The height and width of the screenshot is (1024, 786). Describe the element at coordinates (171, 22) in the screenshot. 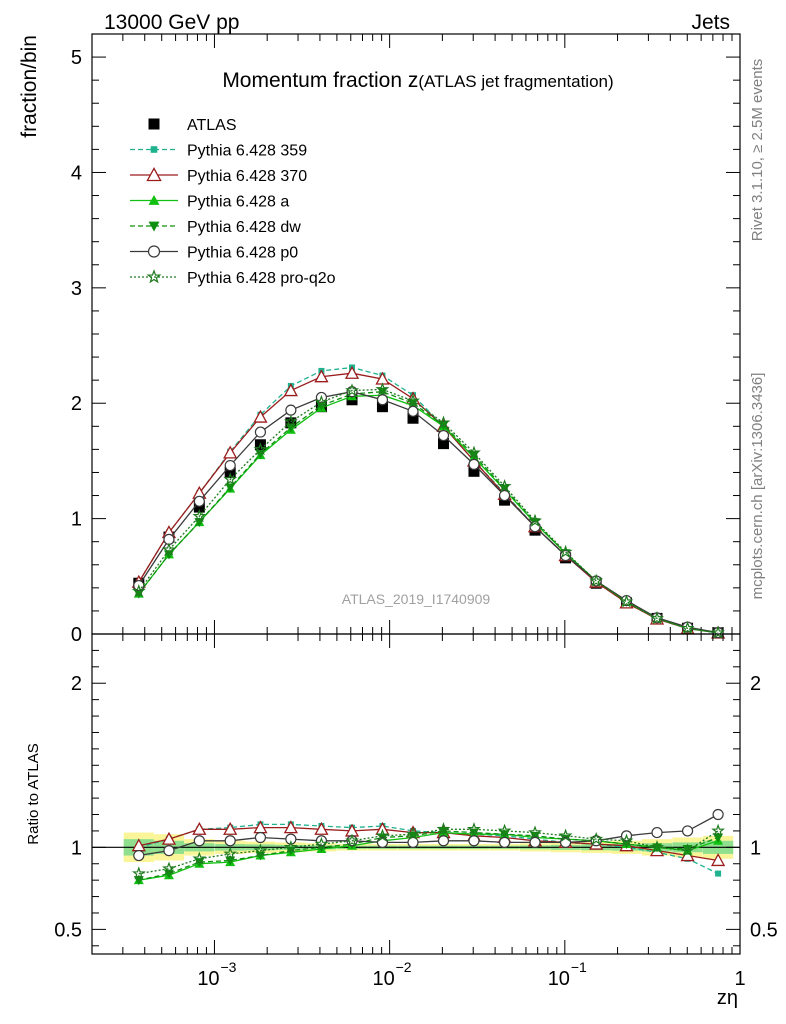

I see `header-left: 13000 GeV pp` at that location.